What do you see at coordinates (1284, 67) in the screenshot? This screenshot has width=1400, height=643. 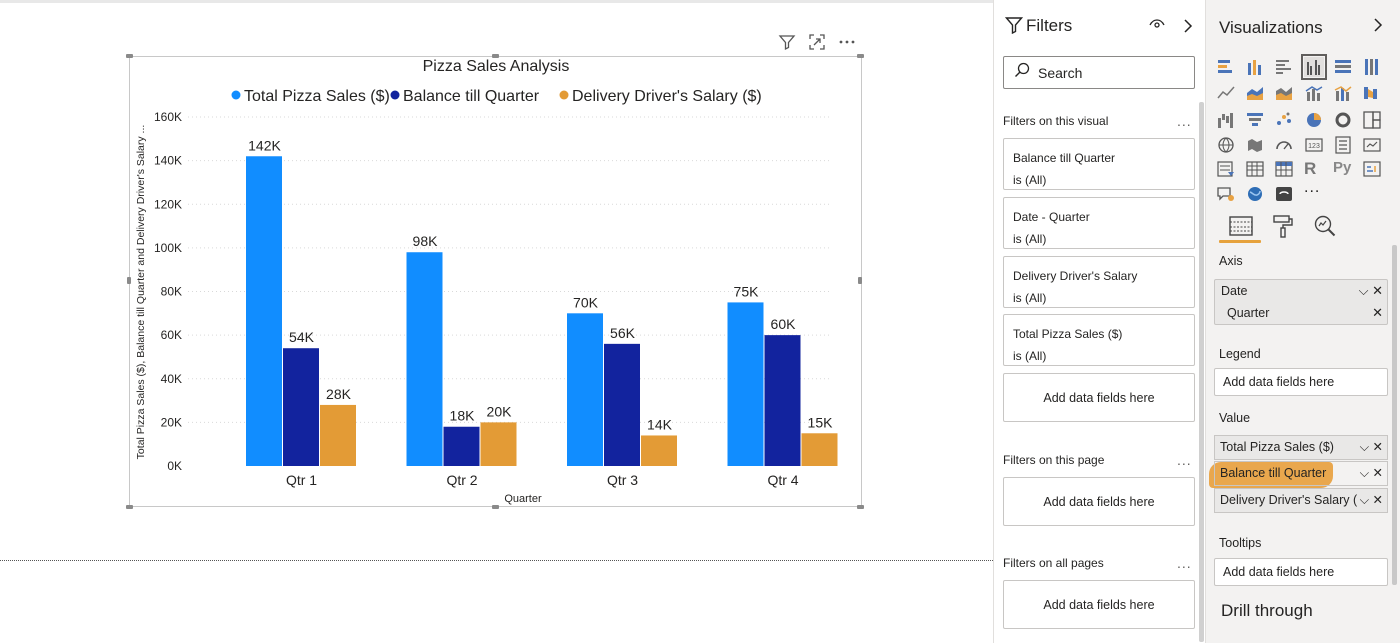 I see `clustered-bar-chart-icon` at bounding box center [1284, 67].